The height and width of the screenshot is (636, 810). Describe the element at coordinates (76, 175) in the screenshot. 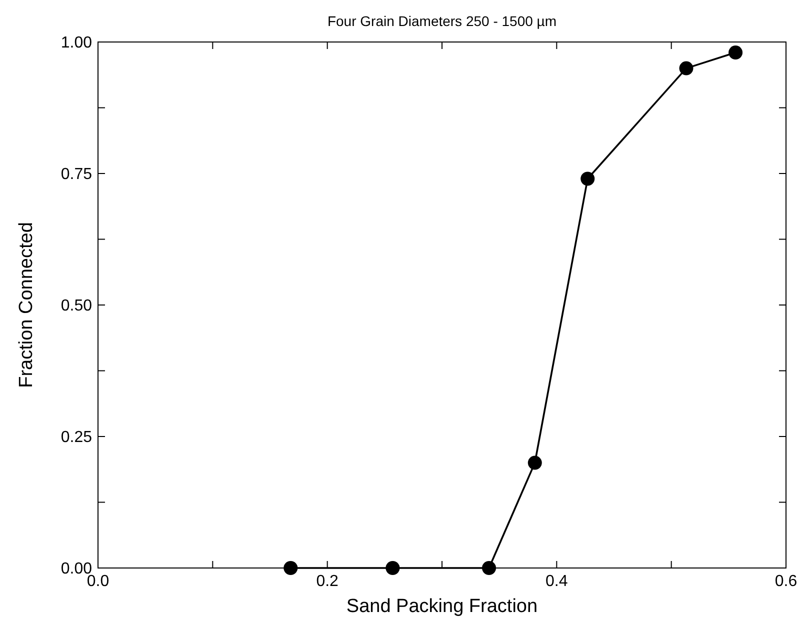

I see `y-tick-label: 0.75` at that location.